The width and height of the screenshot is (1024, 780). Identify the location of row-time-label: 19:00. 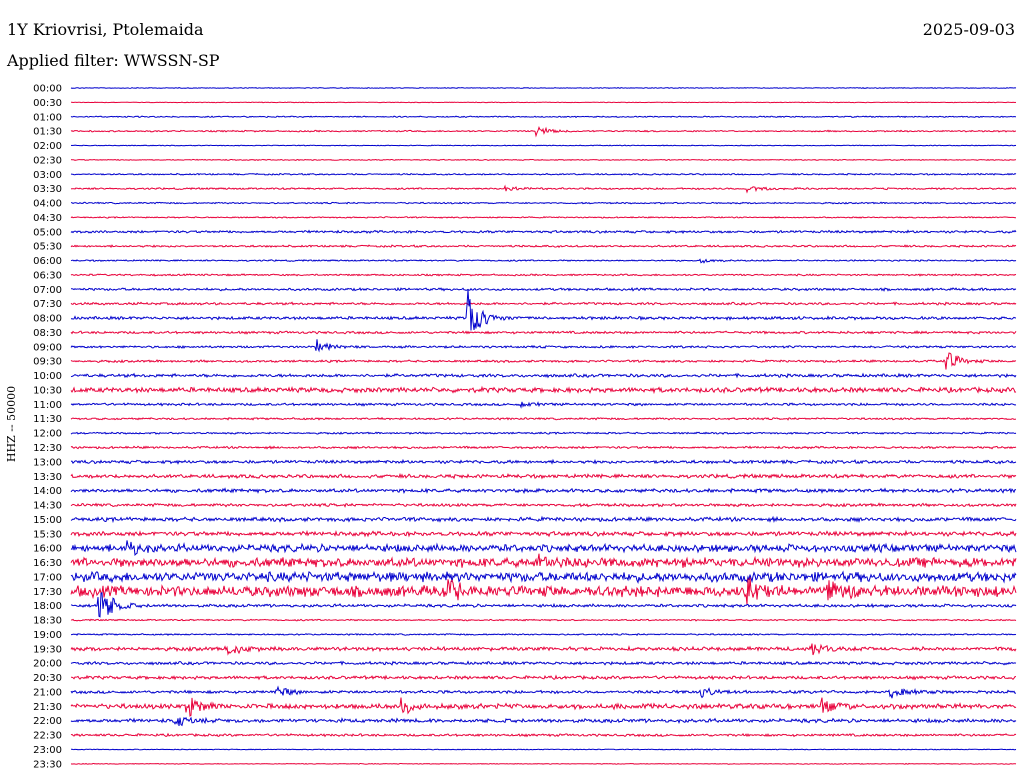
(47, 635).